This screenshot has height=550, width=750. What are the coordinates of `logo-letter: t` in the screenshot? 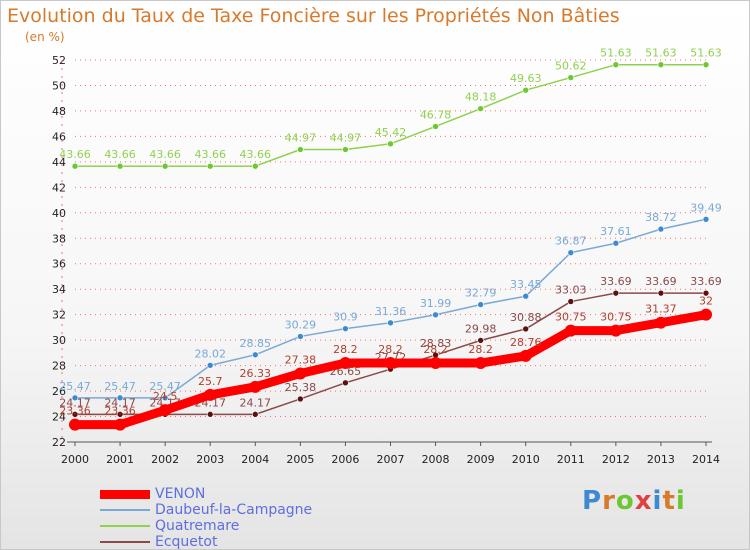 It's located at (669, 501).